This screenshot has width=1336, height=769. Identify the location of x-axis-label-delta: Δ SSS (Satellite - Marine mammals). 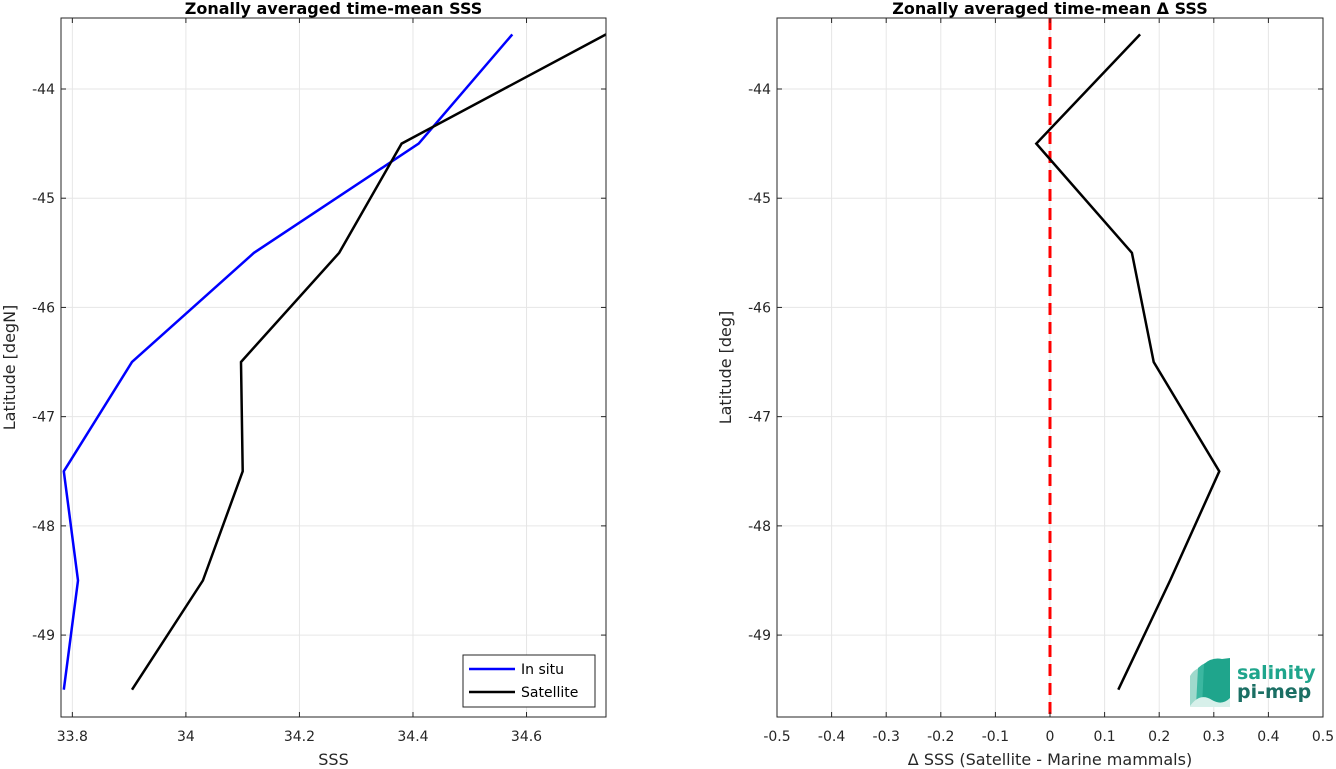
(1050, 759).